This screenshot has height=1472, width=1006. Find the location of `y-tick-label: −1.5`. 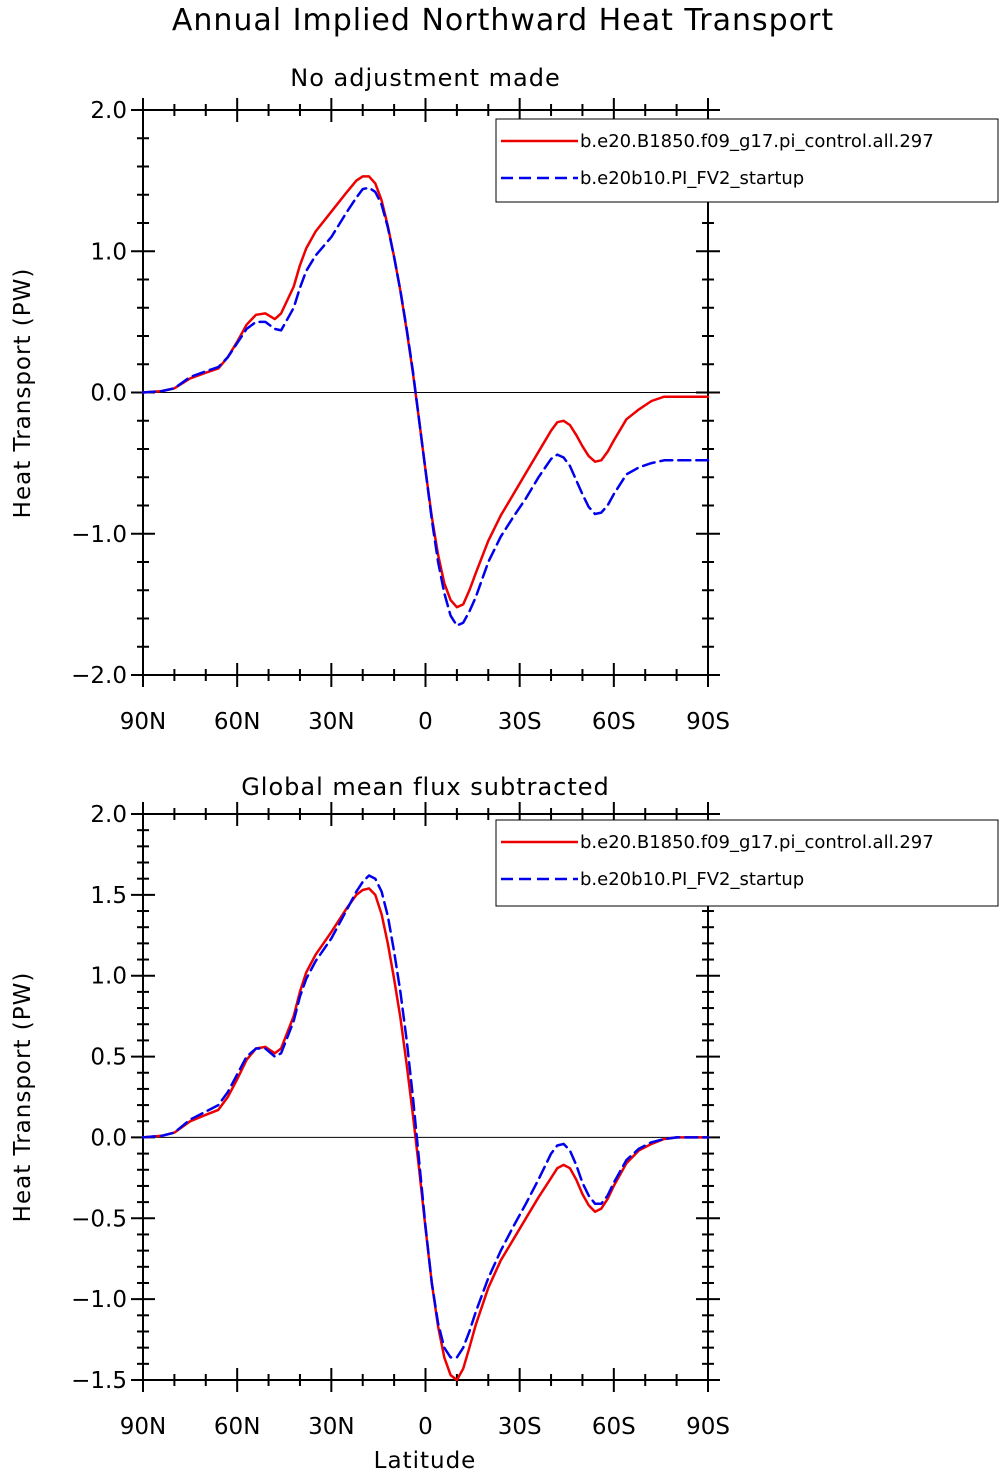

y-tick-label: −1.5 is located at coordinates (99, 1381).